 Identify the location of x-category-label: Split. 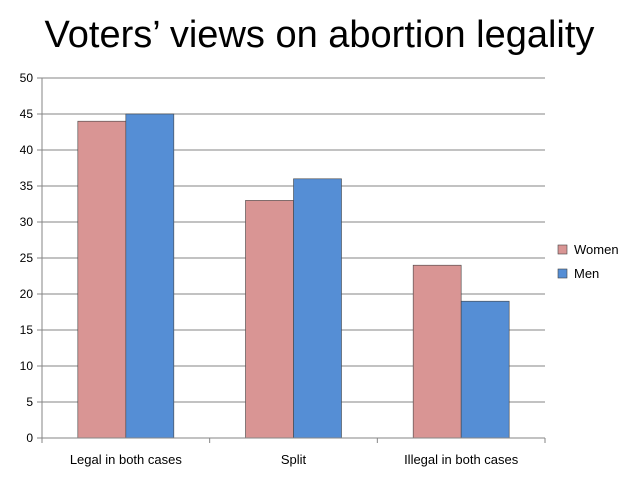
(294, 459).